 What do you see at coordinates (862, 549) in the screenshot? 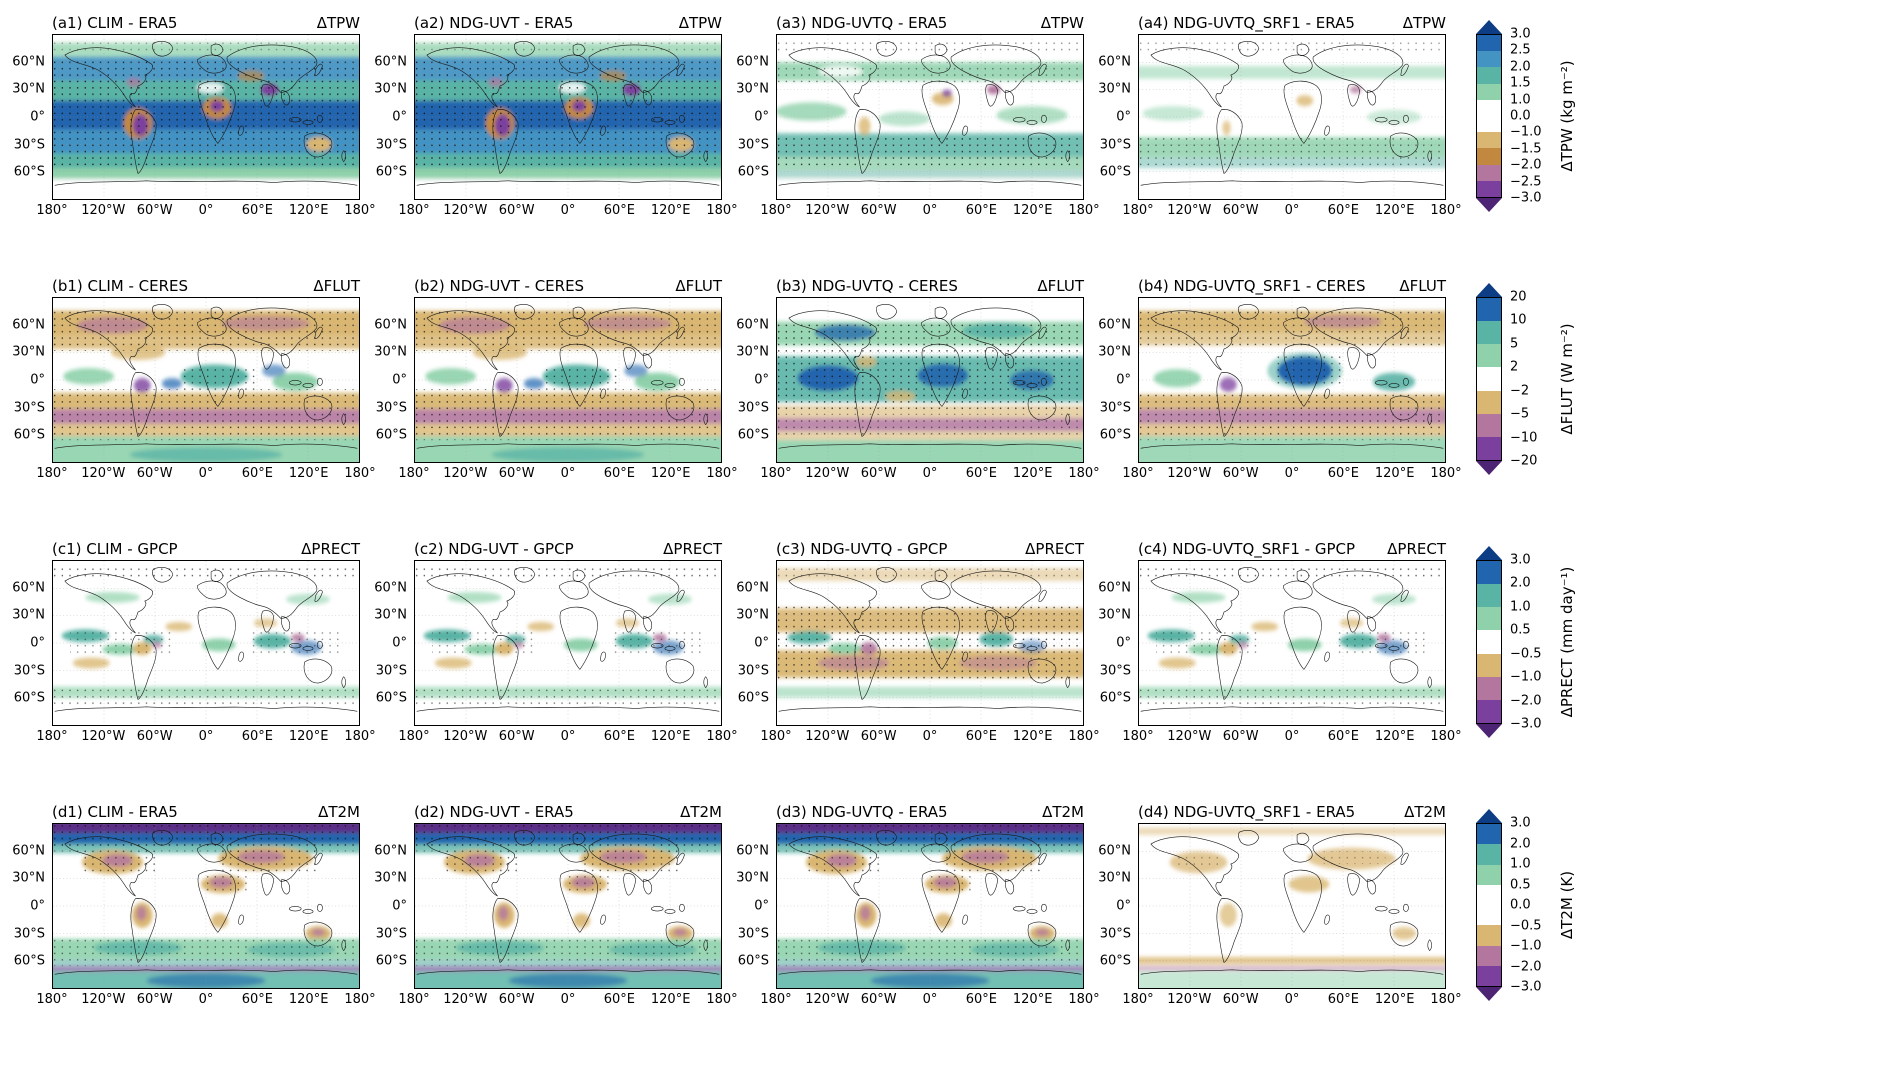
I see `panel-title: (c3) NDG-UVTQ - GPCP` at bounding box center [862, 549].